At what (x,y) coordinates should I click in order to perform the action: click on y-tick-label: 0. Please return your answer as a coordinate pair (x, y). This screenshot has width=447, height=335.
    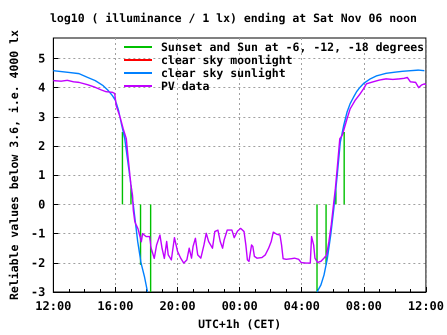
    Looking at the image, I should click on (42, 204).